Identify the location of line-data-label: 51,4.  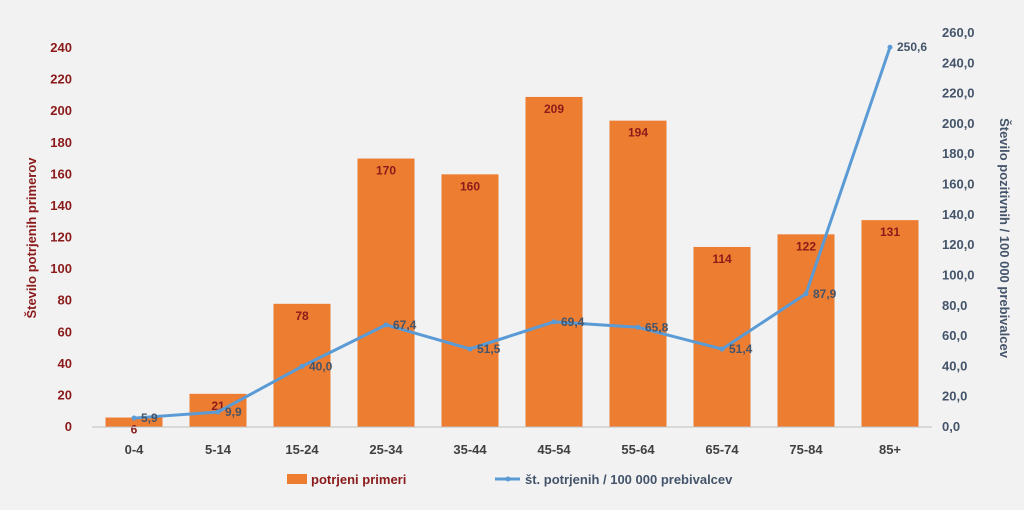
(741, 349).